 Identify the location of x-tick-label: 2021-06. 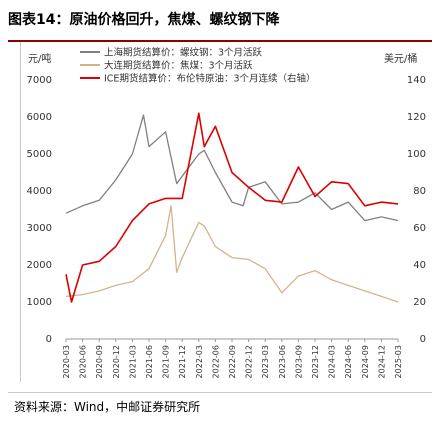
(149, 361).